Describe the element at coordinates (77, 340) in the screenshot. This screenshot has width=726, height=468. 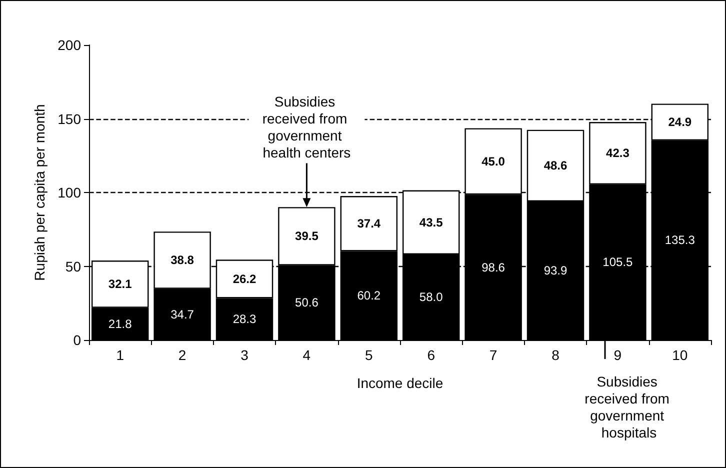
I see `y-tick-label: 0` at that location.